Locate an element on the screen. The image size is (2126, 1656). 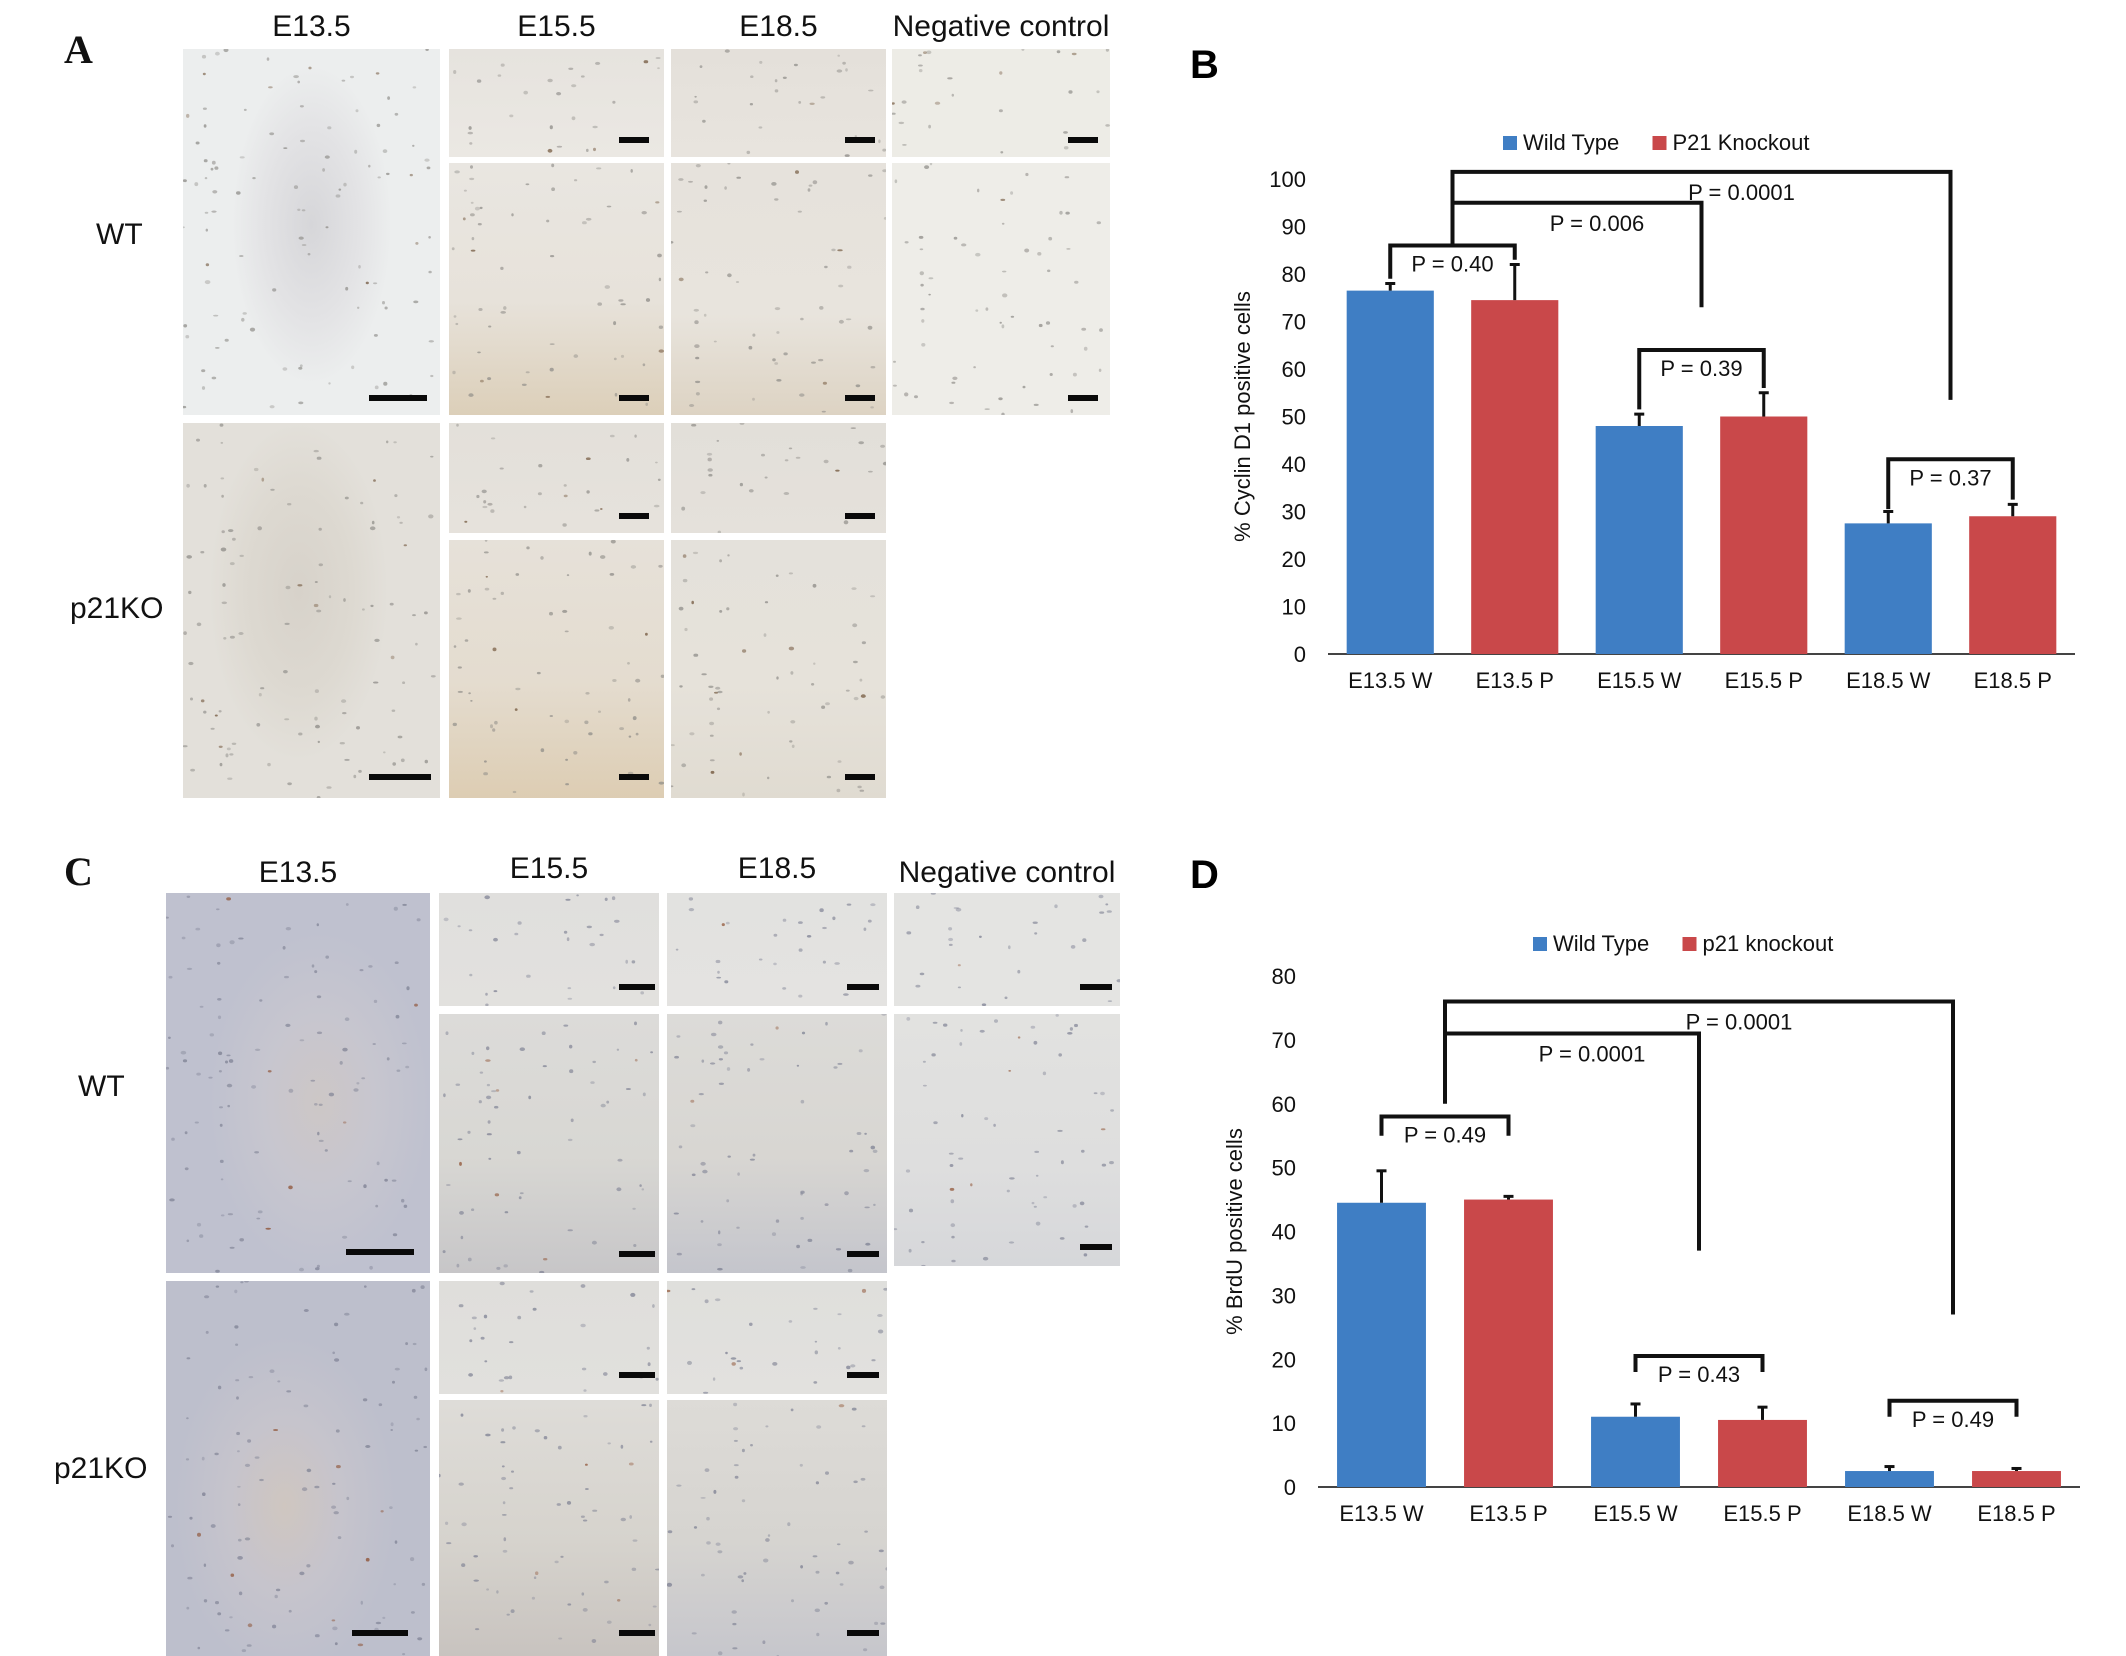
micrograph-c-wt-e18-top is located at coordinates (777, 949).